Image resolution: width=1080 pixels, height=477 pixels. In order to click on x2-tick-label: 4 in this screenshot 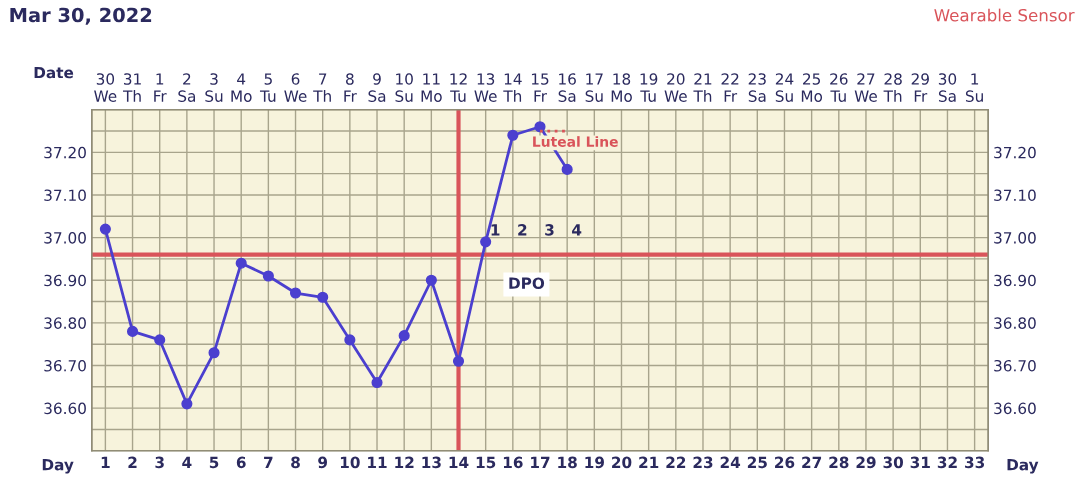, I will do `click(187, 462)`.